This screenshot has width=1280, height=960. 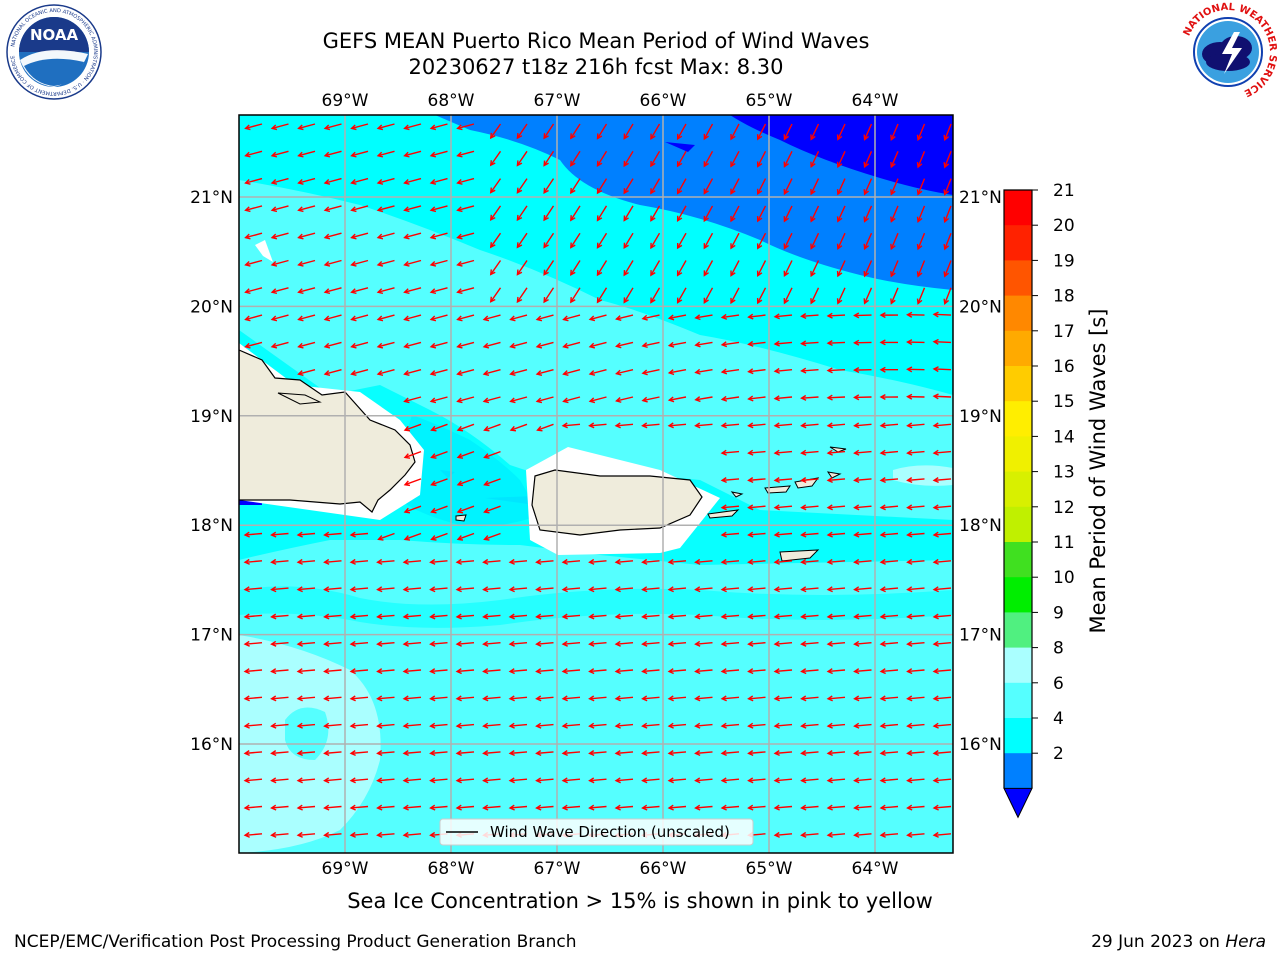 I want to click on lat-label-right: 18°N, so click(x=980, y=526).